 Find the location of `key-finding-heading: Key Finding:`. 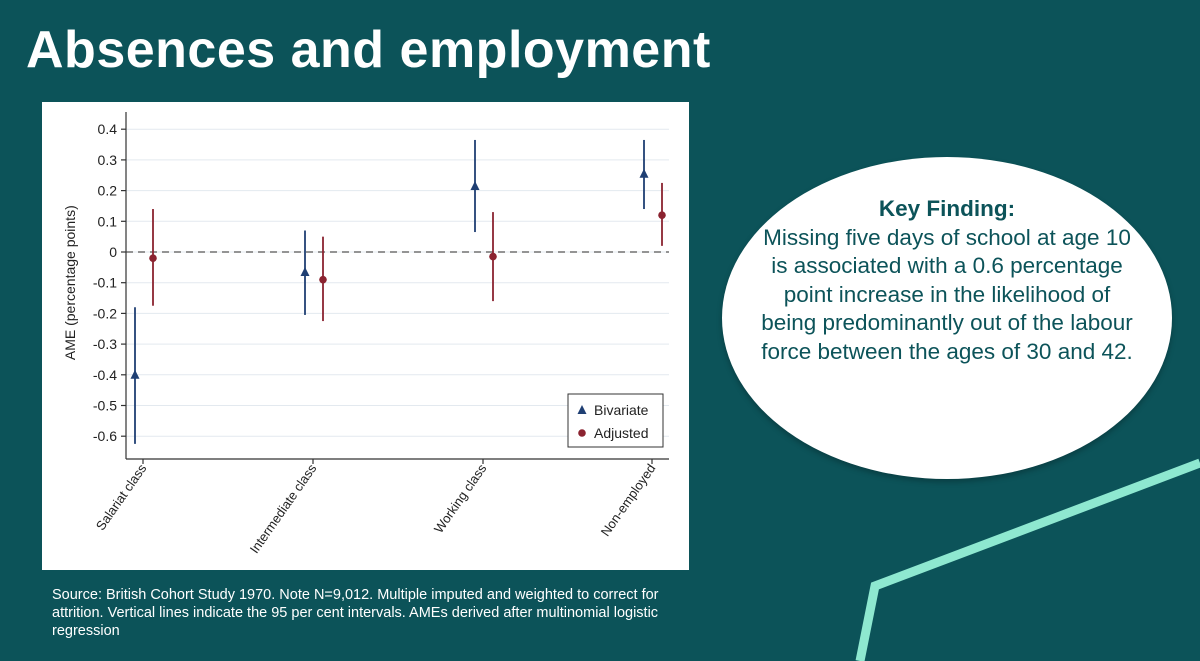

key-finding-heading: Key Finding: is located at coordinates (947, 208).